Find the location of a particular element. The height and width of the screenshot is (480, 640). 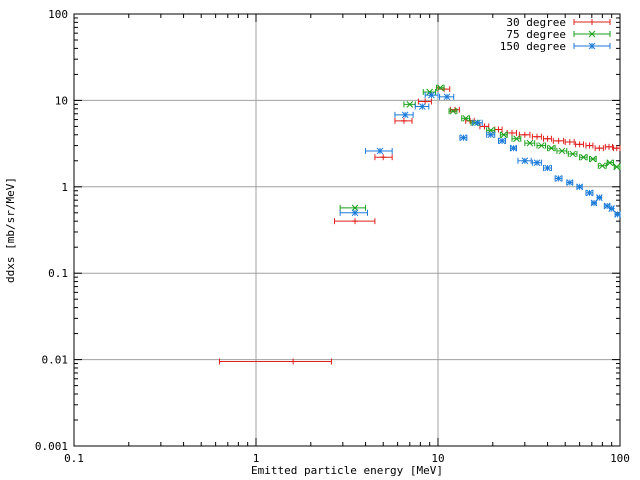

y-tick-label: 100 is located at coordinates (58, 14).